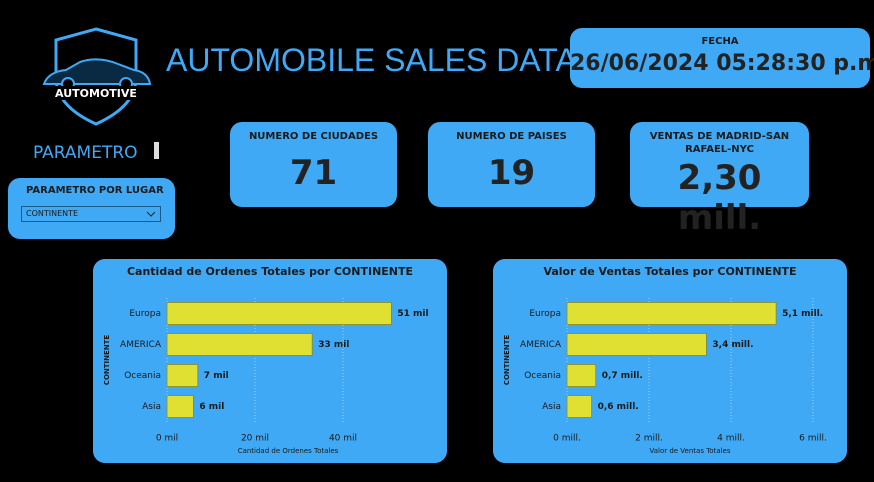 This screenshot has width=874, height=482. I want to click on kpi-value: 19, so click(511, 173).